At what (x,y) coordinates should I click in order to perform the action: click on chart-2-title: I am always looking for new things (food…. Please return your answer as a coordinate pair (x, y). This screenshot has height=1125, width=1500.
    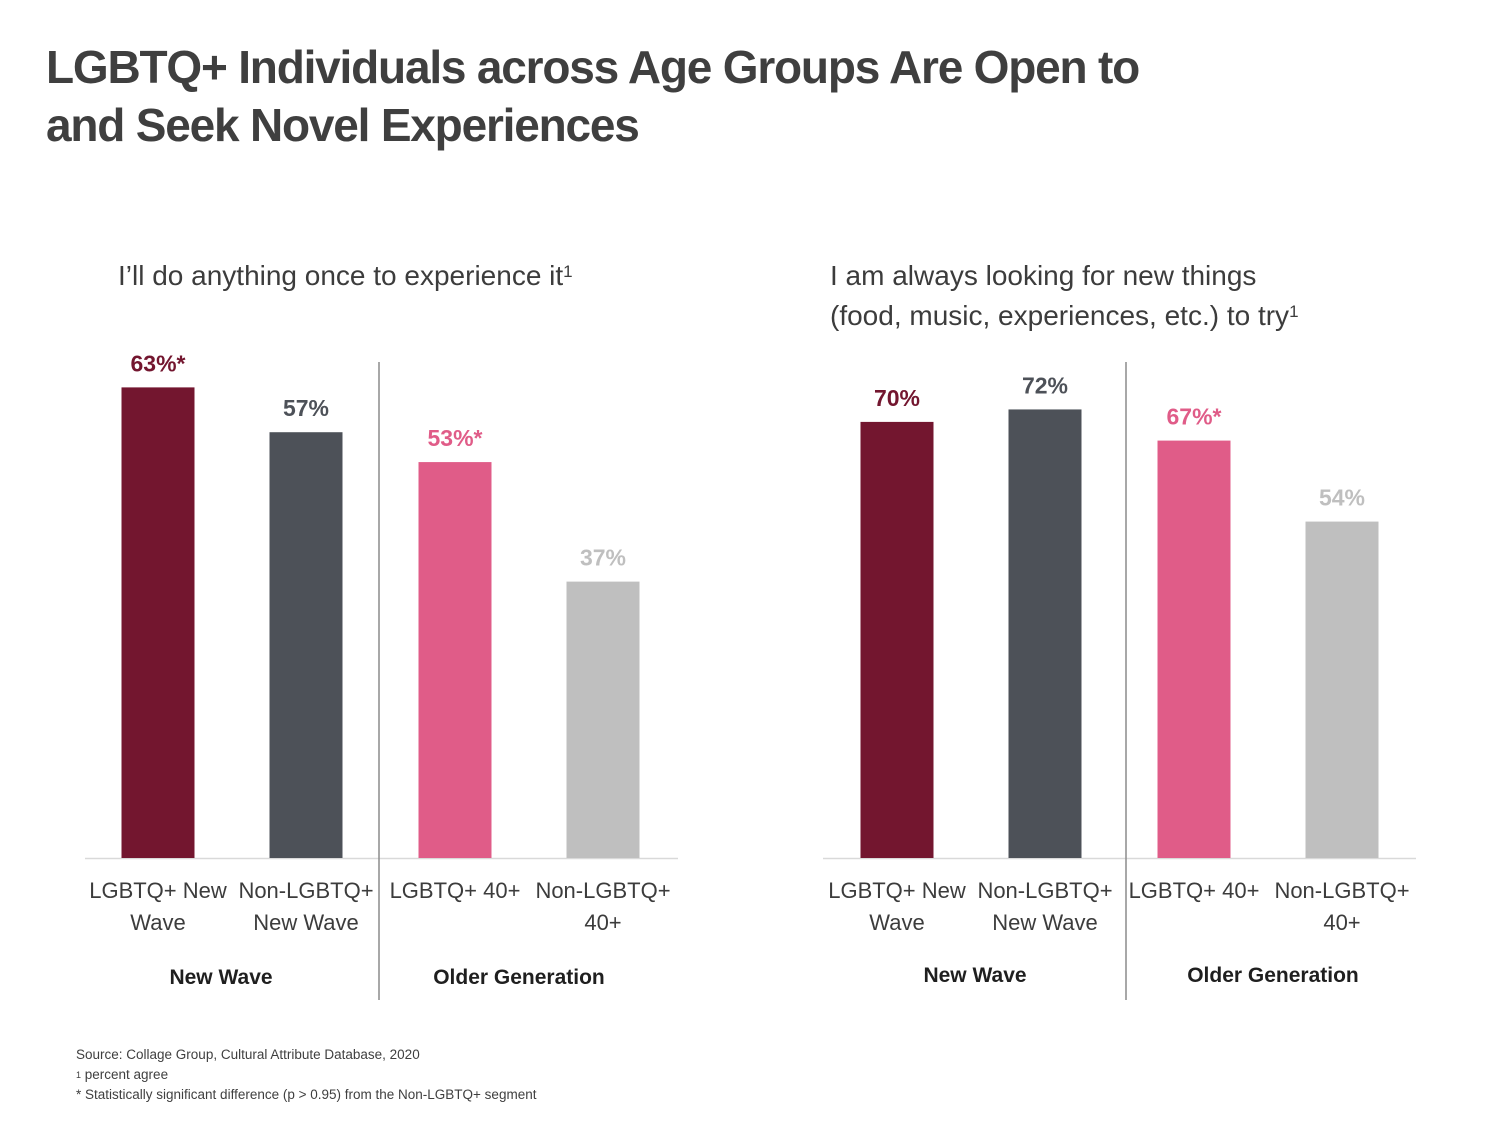
    Looking at the image, I should click on (1064, 296).